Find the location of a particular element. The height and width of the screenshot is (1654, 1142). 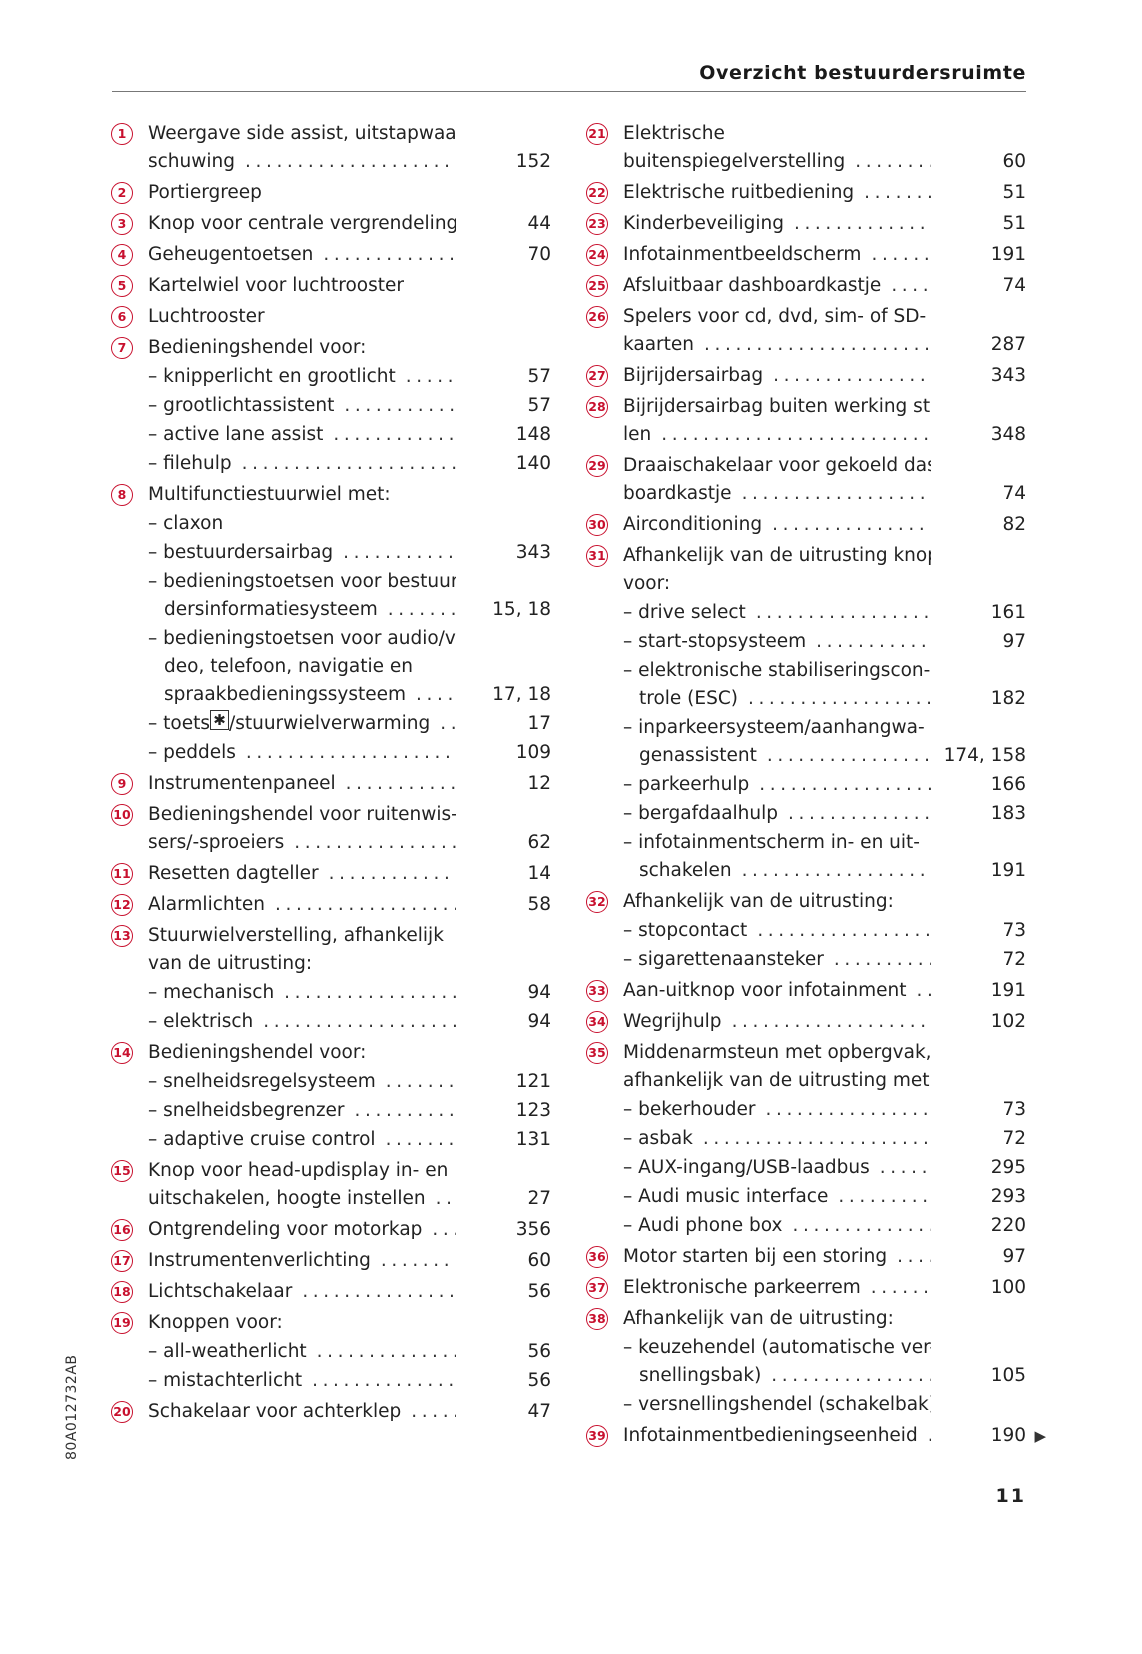

legend-text: Middenarmsteun met opbergvak, is located at coordinates (777, 1053).